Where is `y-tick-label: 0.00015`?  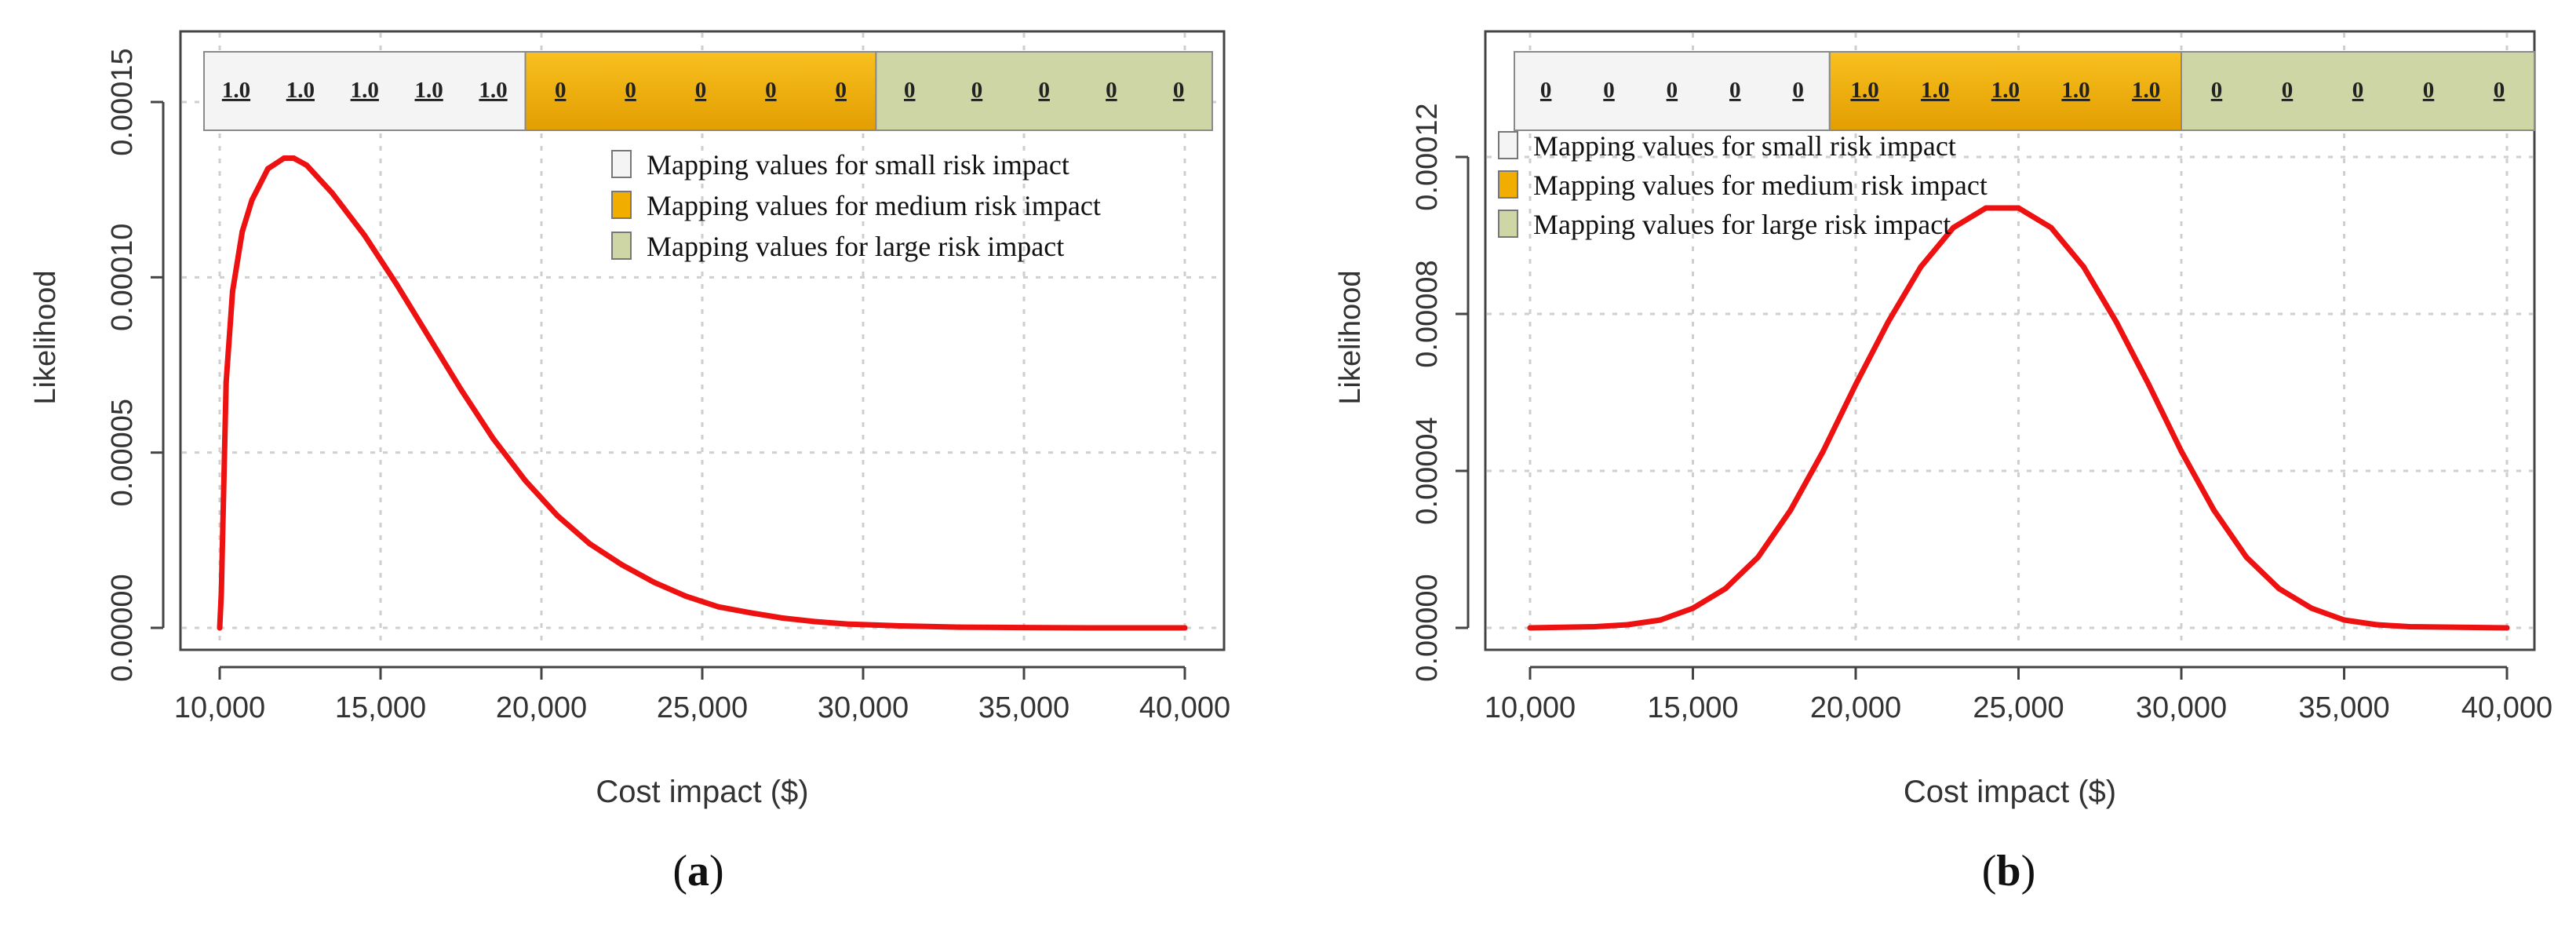
y-tick-label: 0.00015 is located at coordinates (122, 101).